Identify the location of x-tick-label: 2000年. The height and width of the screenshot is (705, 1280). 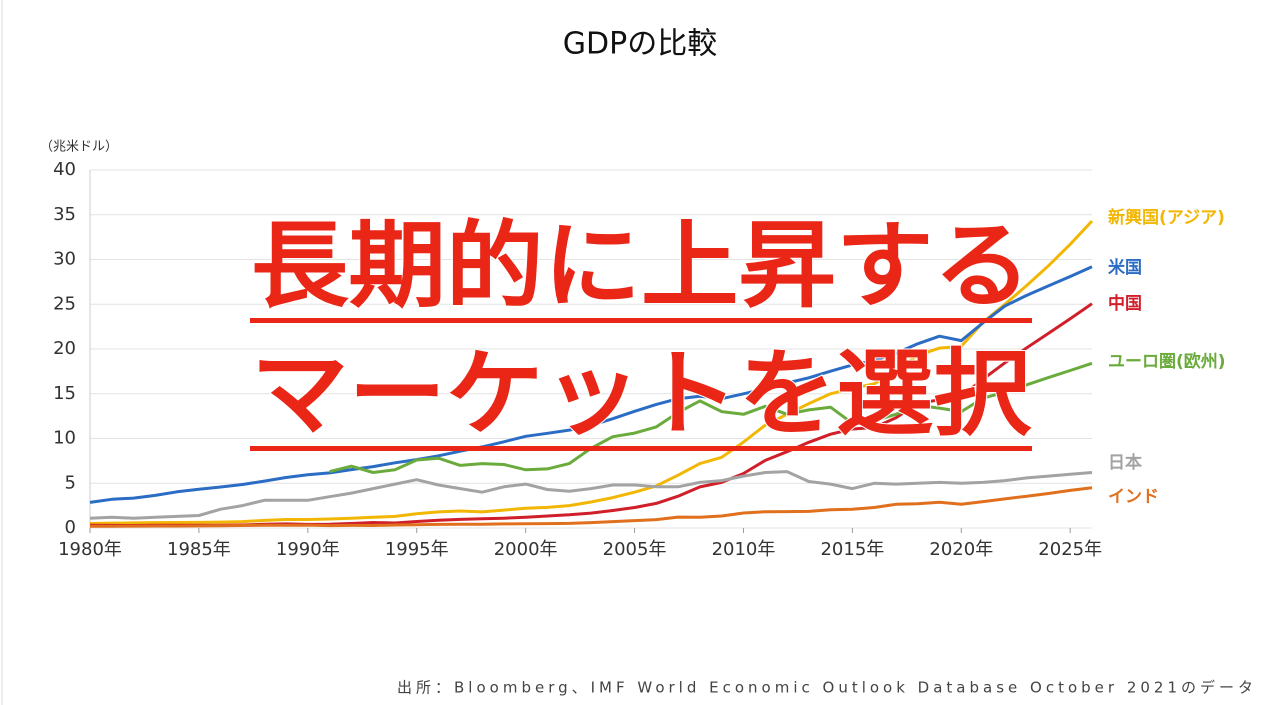
(526, 549).